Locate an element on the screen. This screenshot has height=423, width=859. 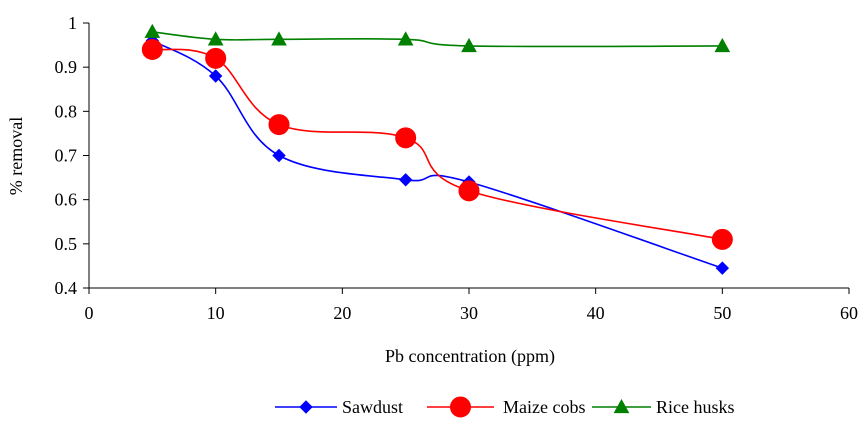
legend-marker-rice-husks is located at coordinates (621, 406).